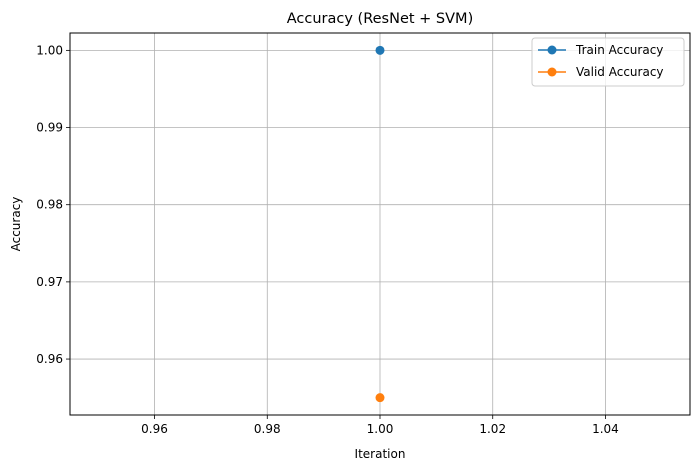 The width and height of the screenshot is (700, 470). What do you see at coordinates (552, 72) in the screenshot?
I see `legend-valid-marker` at bounding box center [552, 72].